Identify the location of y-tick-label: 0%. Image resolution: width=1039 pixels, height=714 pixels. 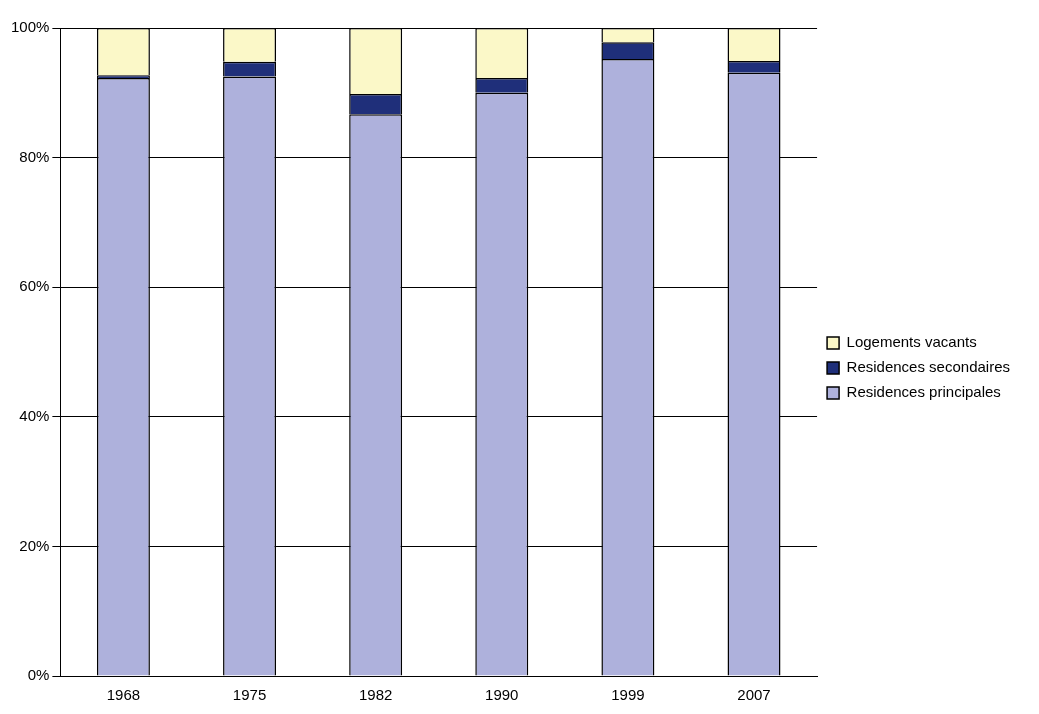
(38, 675).